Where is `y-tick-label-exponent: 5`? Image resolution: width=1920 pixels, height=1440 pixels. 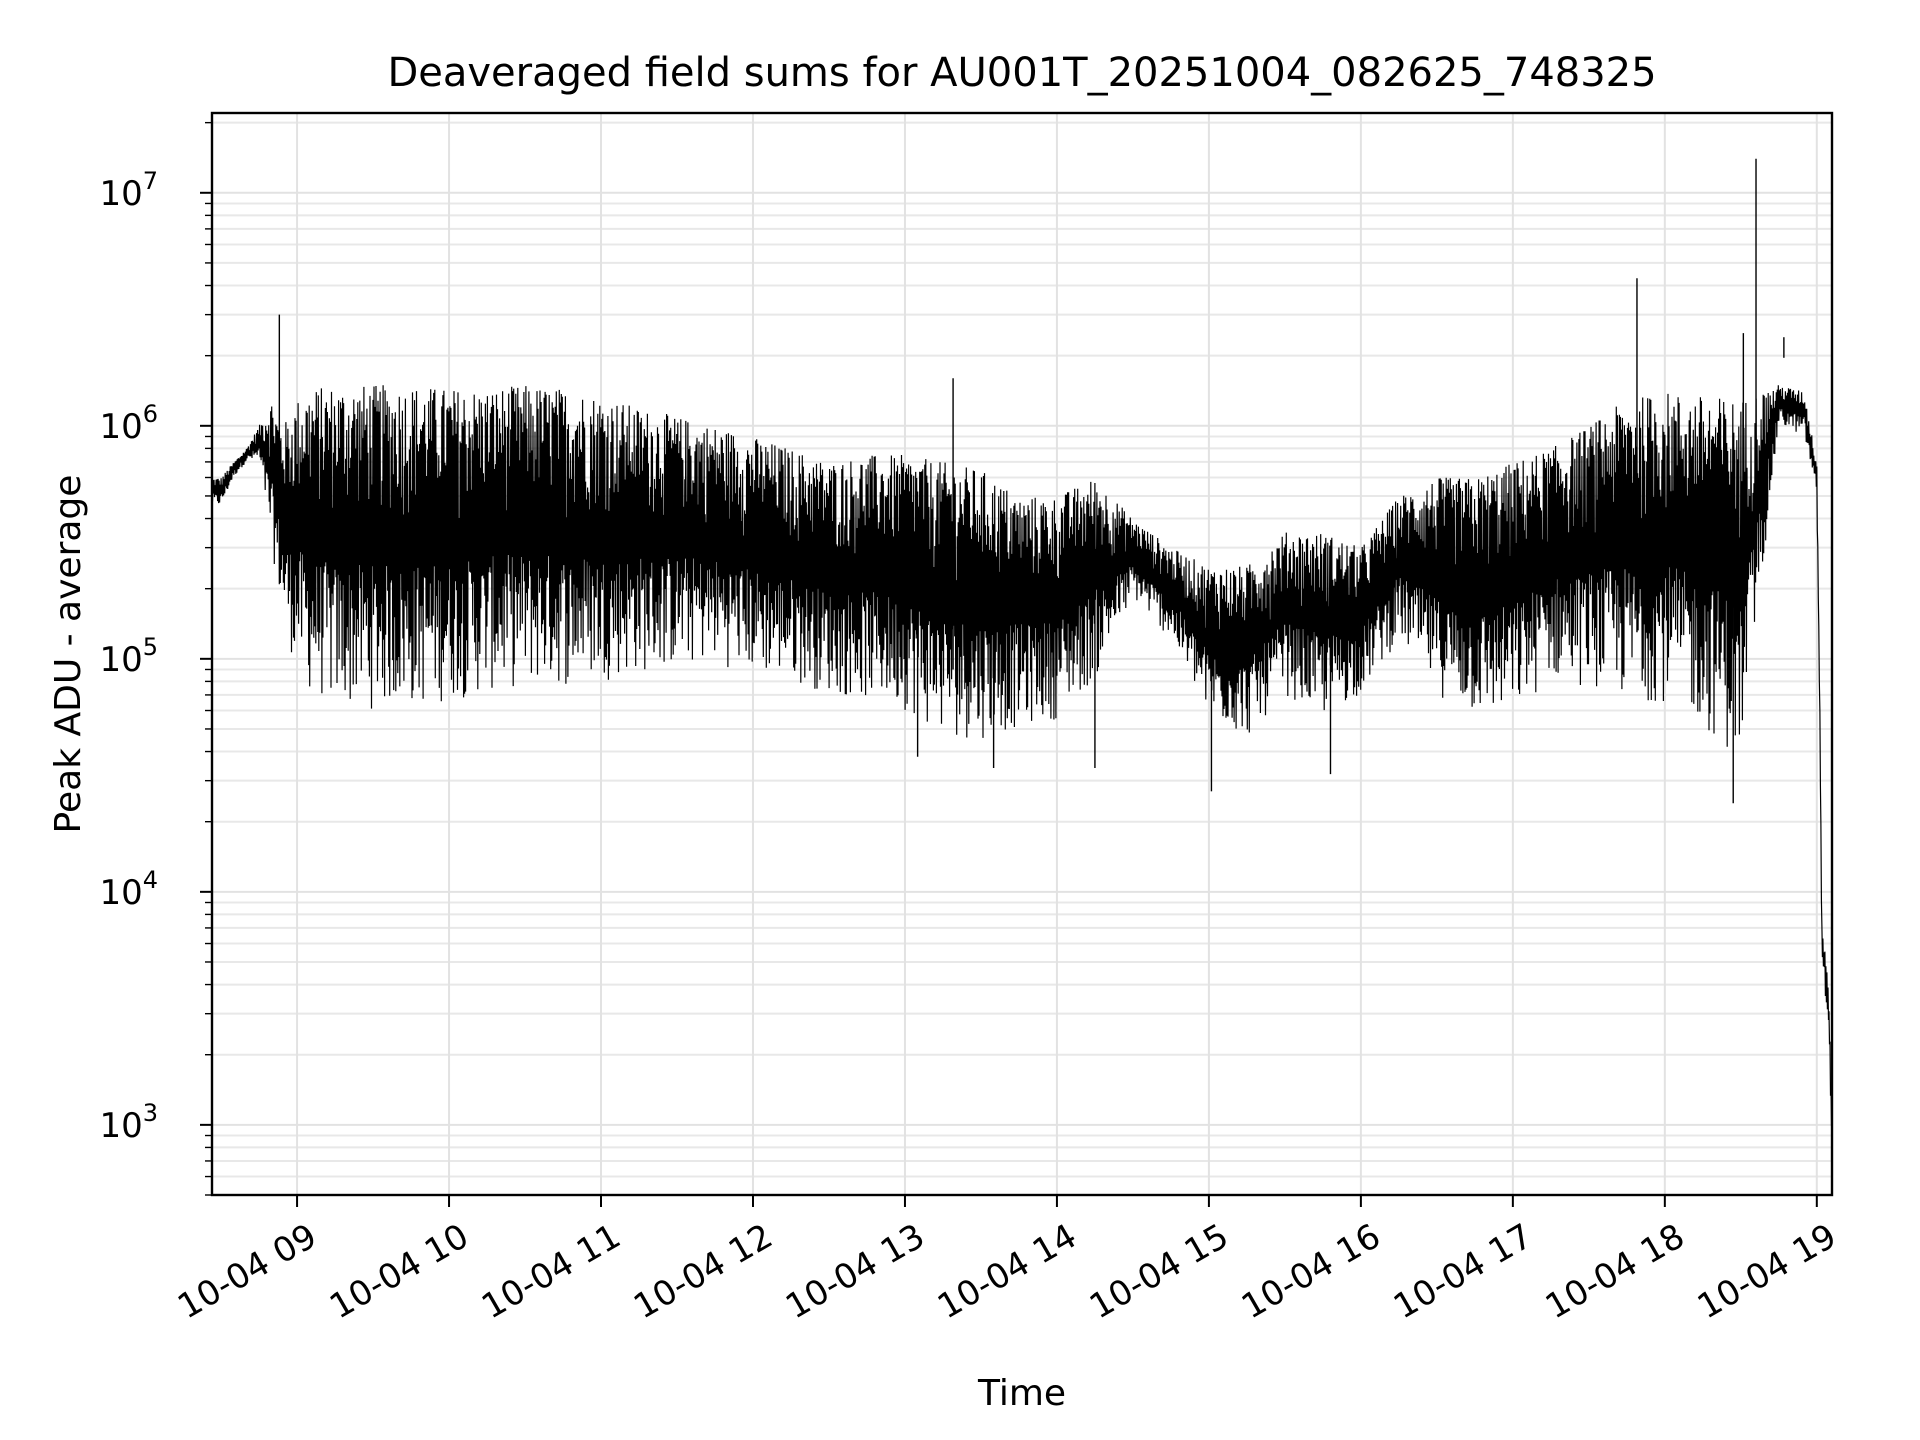 y-tick-label-exponent: 5 is located at coordinates (150, 647).